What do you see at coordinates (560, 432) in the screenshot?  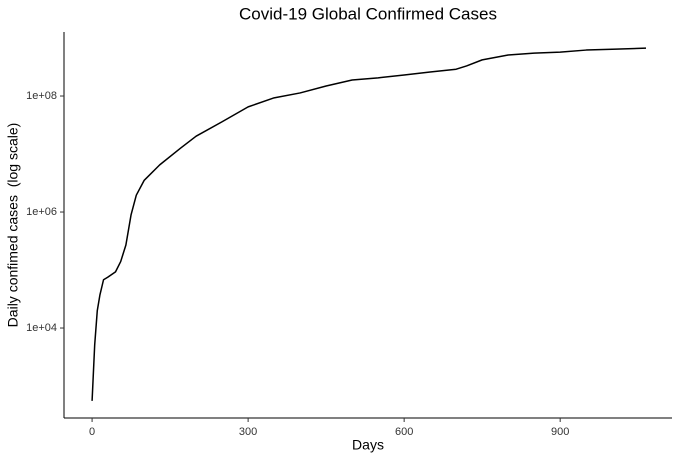 I see `x-tick-label: 900` at bounding box center [560, 432].